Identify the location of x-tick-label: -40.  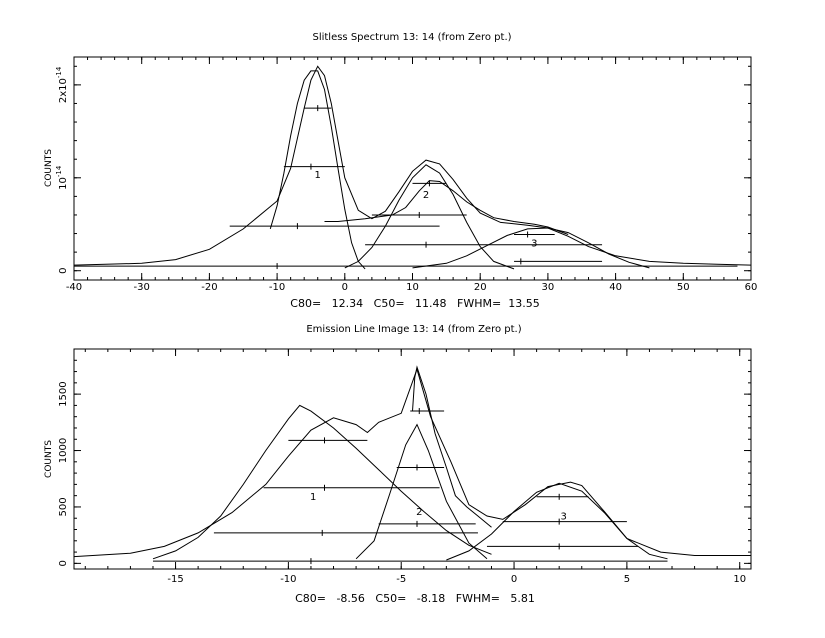
(74, 287).